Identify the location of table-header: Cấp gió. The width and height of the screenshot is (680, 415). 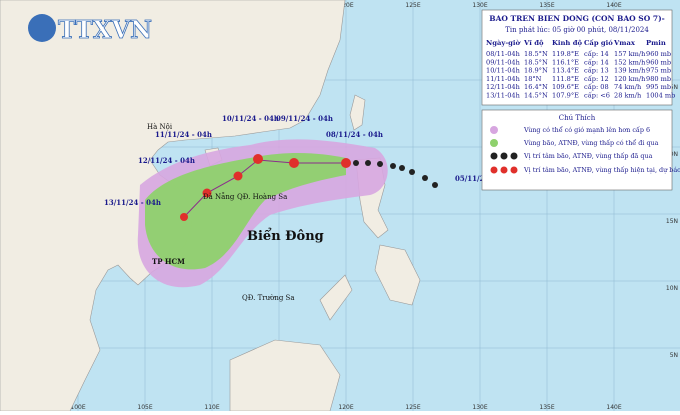
(598, 42).